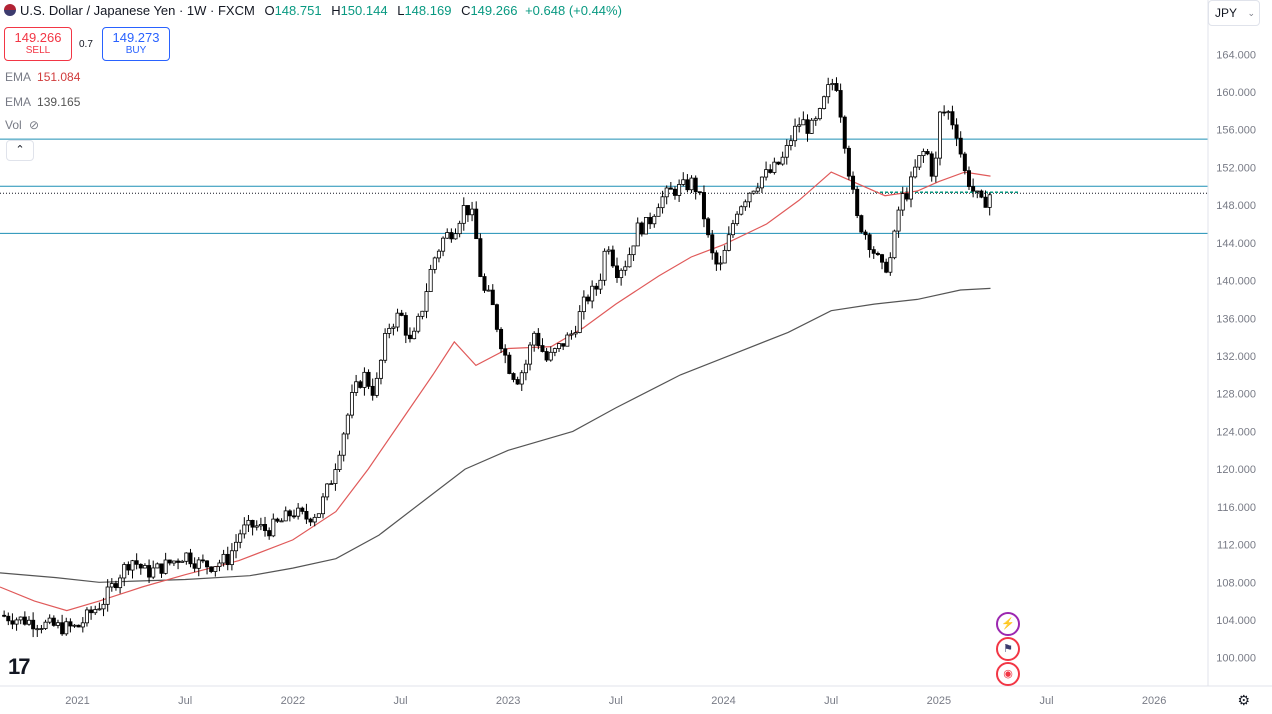 The image size is (1272, 714). Describe the element at coordinates (1236, 282) in the screenshot. I see `y-tick-label: 140.000` at that location.